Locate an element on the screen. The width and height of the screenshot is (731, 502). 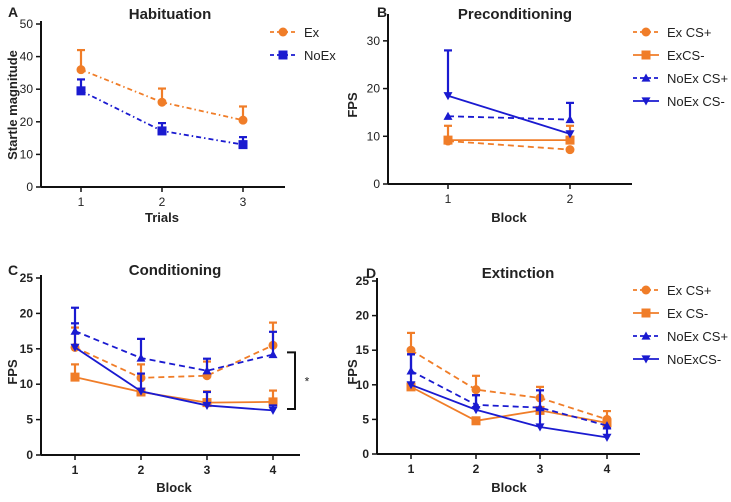
series-noex is located at coordinates (162, 114).